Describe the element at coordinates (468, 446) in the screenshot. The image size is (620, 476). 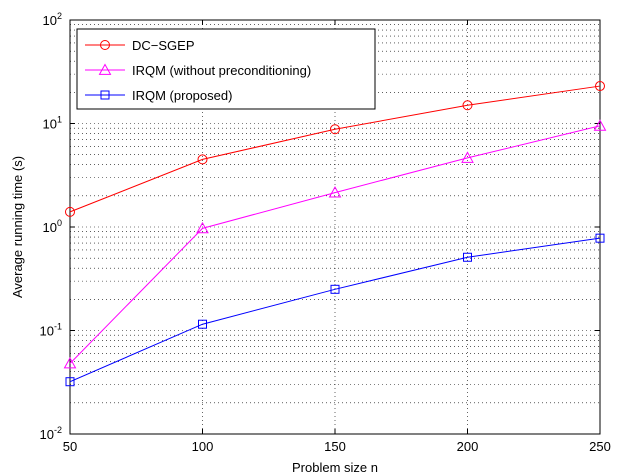
I see `x-tick-label: 200` at that location.